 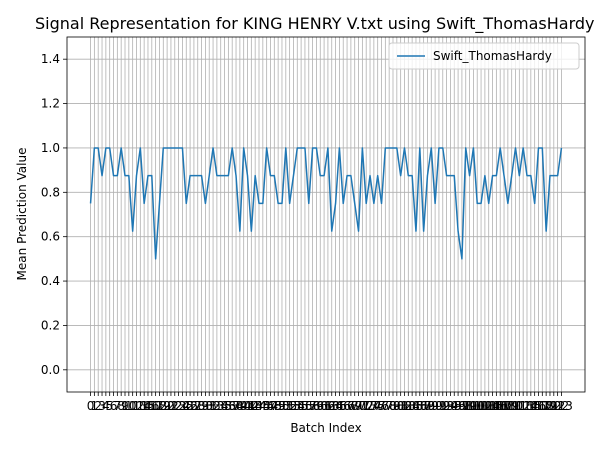 I want to click on x-tick-label: 31, so click(x=209, y=406).